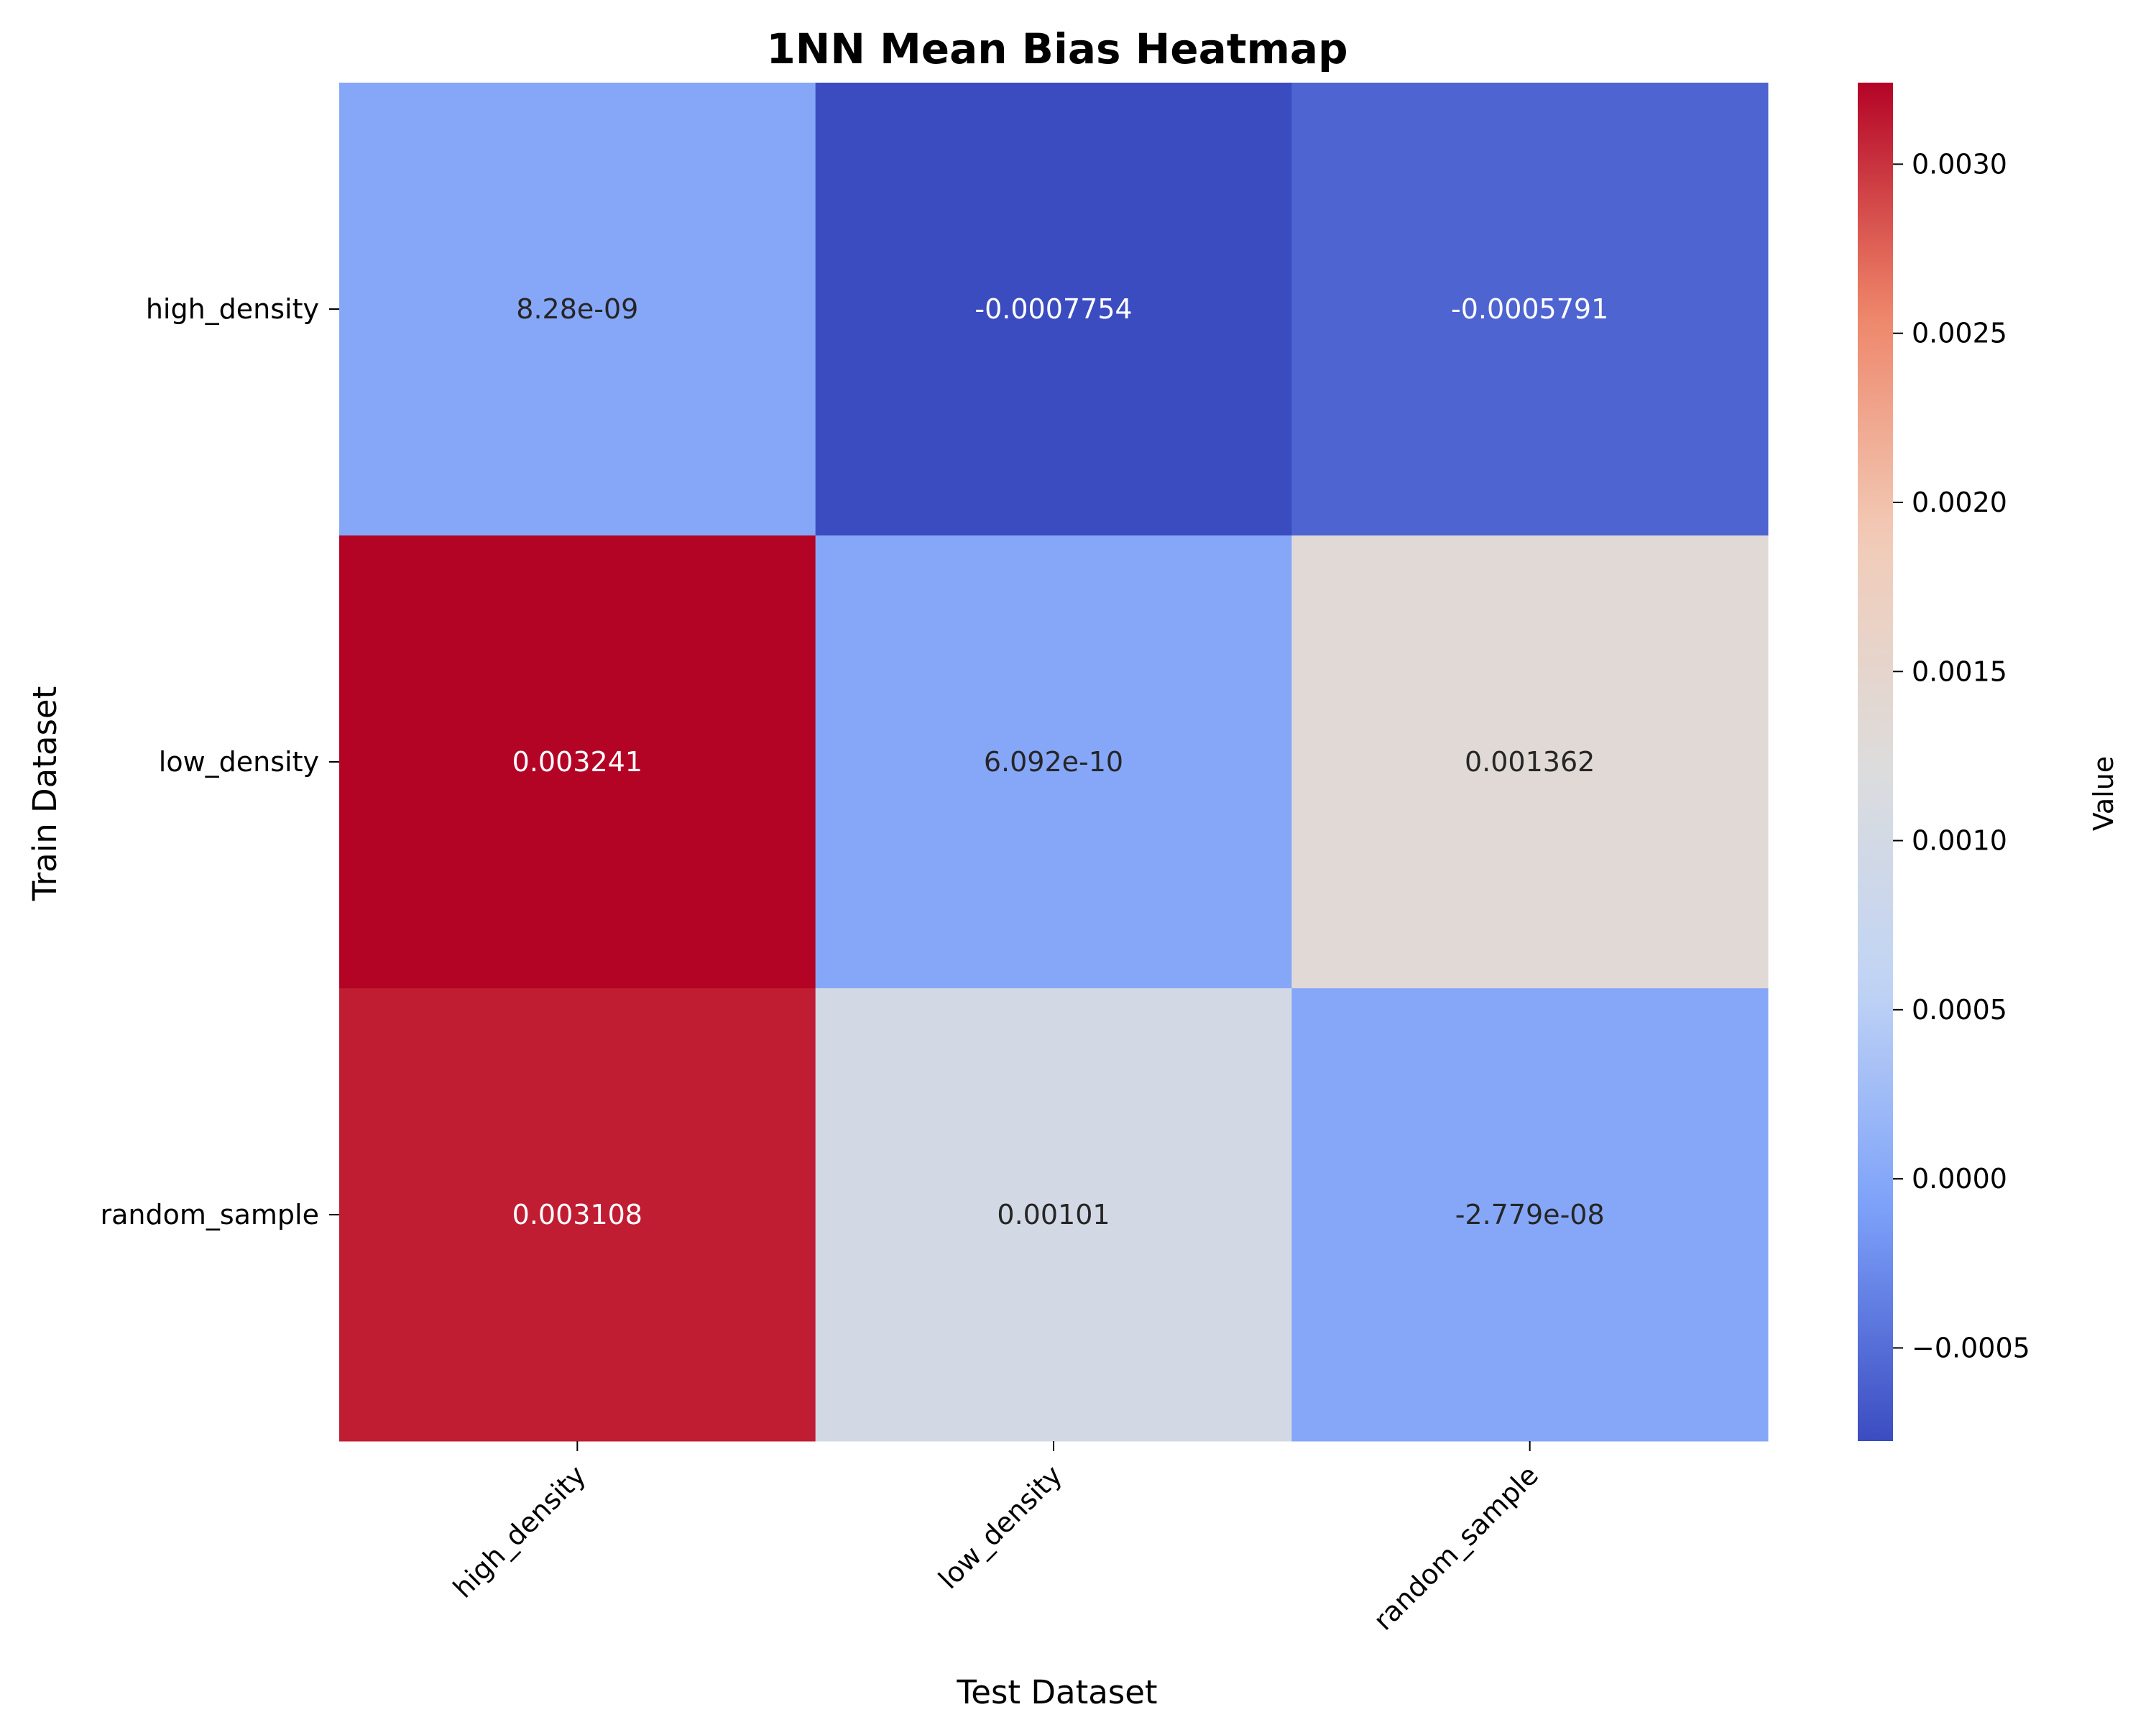  I want to click on x-tick-label: low_density, so click(1000, 1527).